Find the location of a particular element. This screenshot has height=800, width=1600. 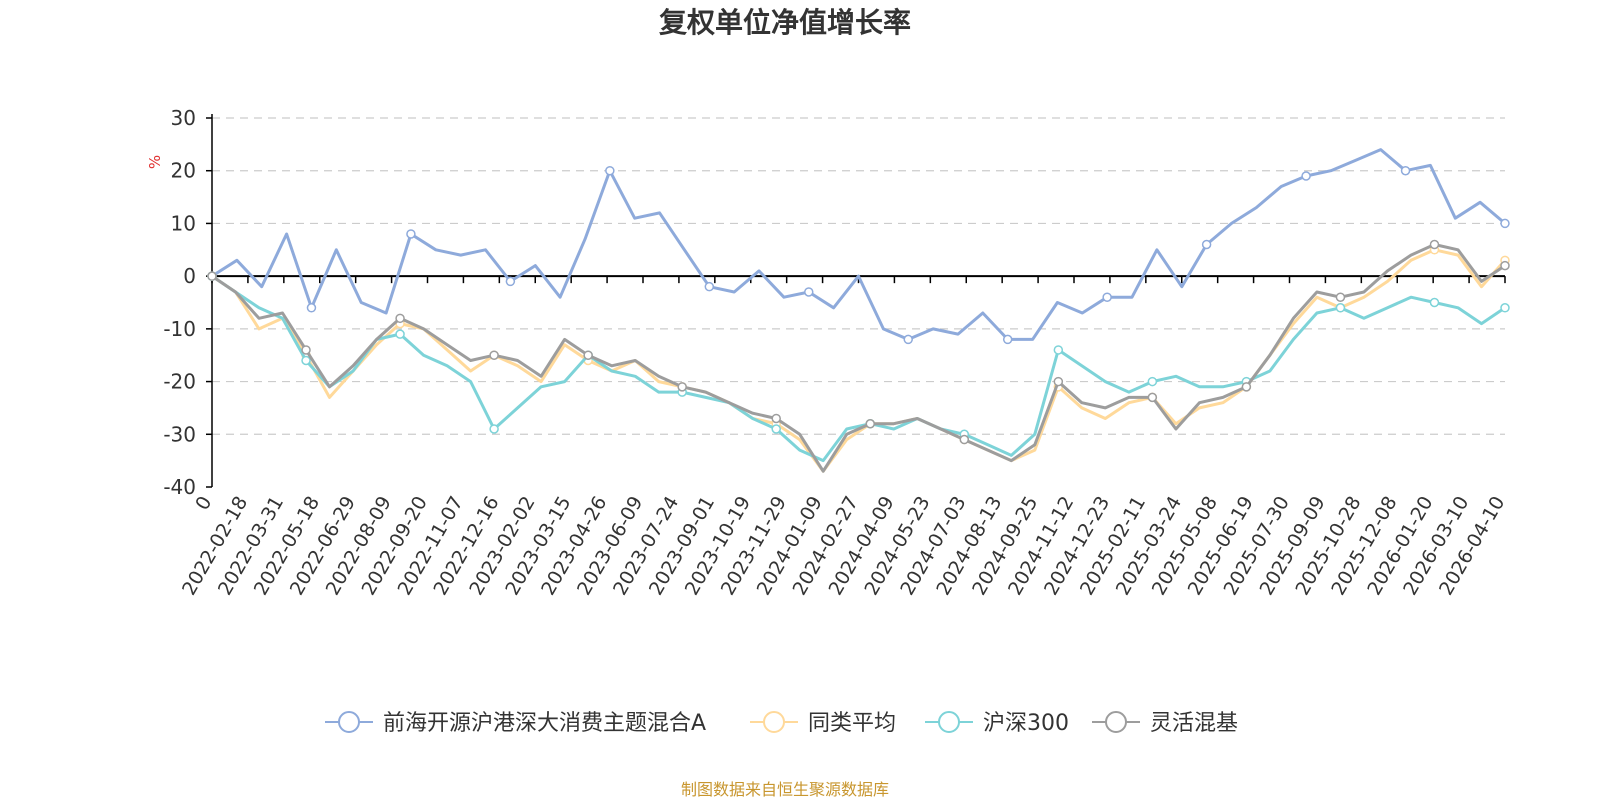

legend: 前海开源沪港深大消费主题混合A 同类平均 沪深300 灵活混基 is located at coordinates (781, 723).